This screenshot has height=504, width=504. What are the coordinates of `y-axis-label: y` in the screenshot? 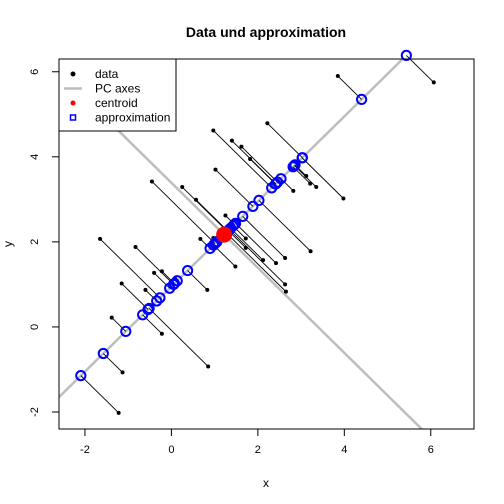 It's located at (8, 244).